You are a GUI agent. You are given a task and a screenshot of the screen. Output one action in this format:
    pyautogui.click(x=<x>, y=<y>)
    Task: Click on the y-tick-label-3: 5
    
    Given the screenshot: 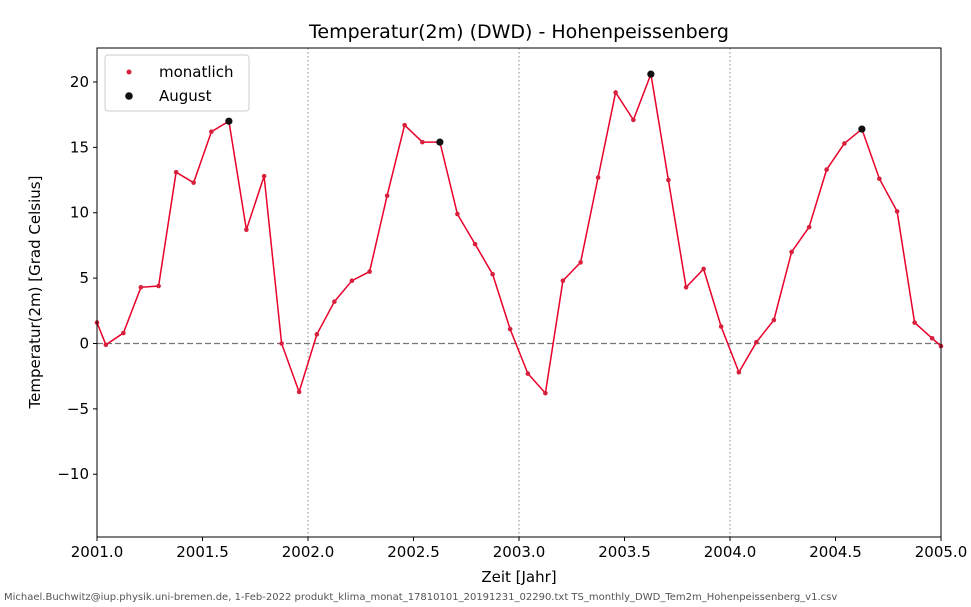 What is the action you would take?
    pyautogui.click(x=84, y=278)
    